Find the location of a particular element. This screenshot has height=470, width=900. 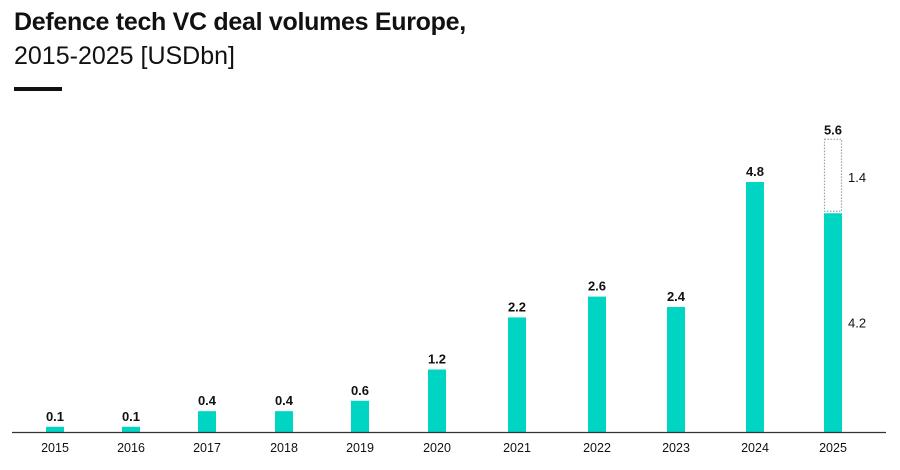

x-tick-label-2017: 2017 is located at coordinates (207, 448).